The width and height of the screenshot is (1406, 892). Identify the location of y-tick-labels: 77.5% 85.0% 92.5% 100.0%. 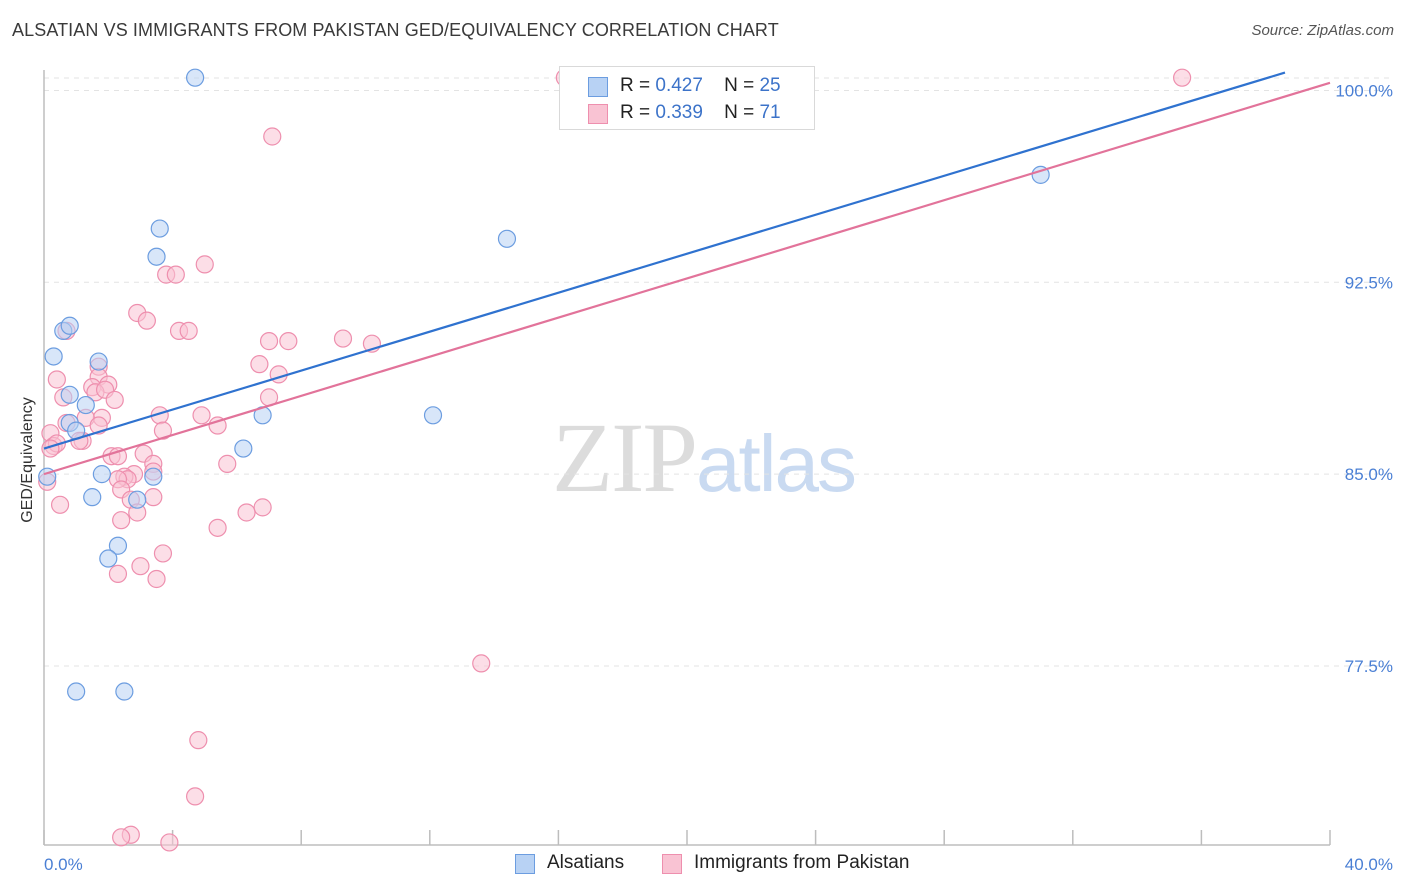
(1364, 378).